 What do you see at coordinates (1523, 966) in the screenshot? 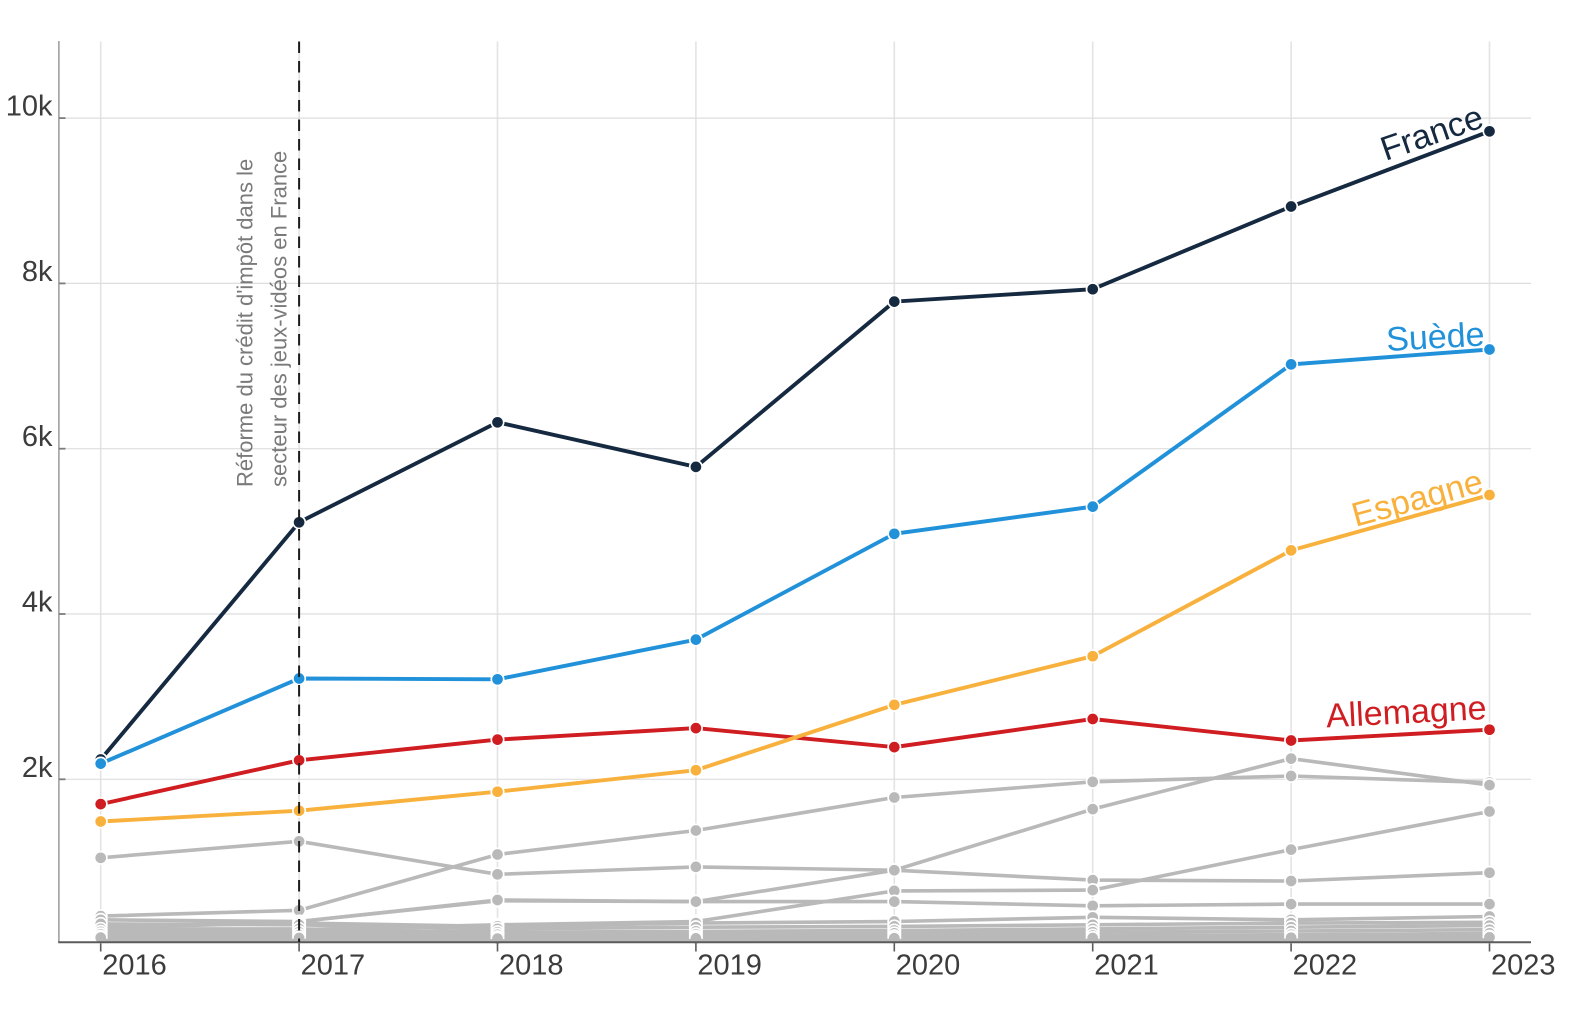
I see `svg-text: 2023` at bounding box center [1523, 966].